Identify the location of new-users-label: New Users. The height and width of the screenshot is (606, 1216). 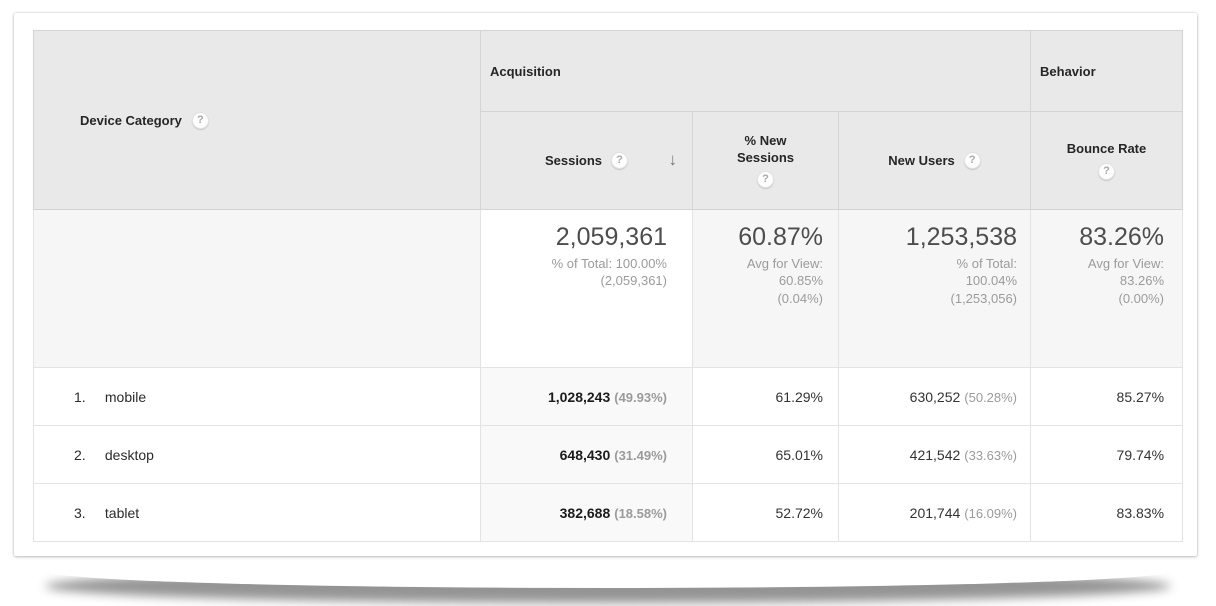
(921, 160).